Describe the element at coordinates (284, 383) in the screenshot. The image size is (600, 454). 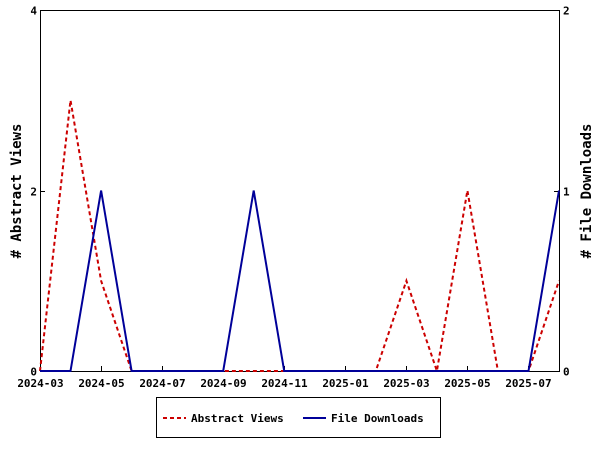
I see `x-tick-label-4: 2024-11` at that location.